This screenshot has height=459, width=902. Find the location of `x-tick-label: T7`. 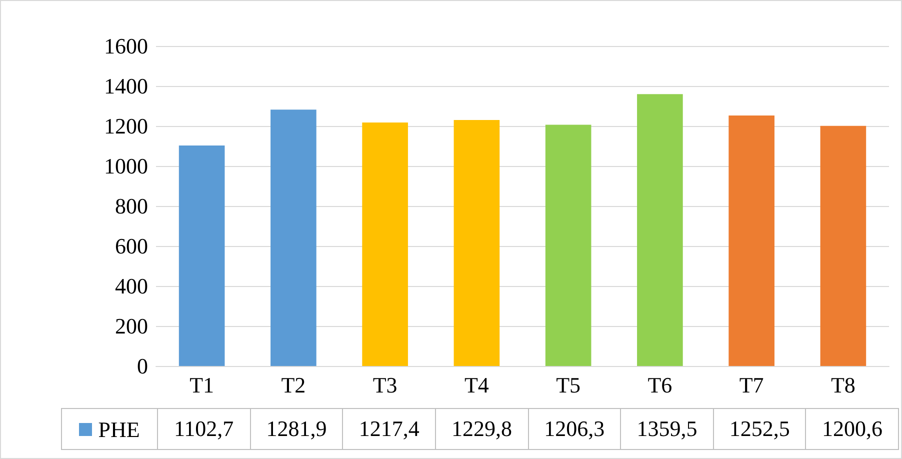

x-tick-label: T7 is located at coordinates (751, 385).